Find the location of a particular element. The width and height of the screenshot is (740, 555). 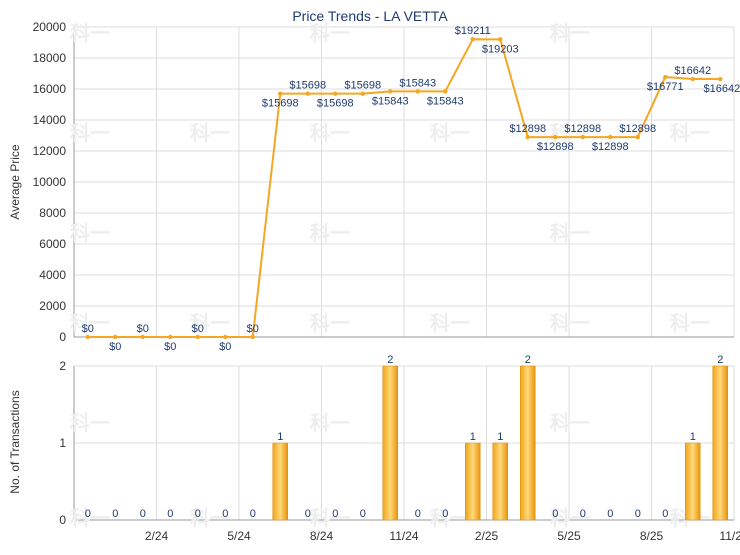

price-value-label: $19203 is located at coordinates (500, 49).